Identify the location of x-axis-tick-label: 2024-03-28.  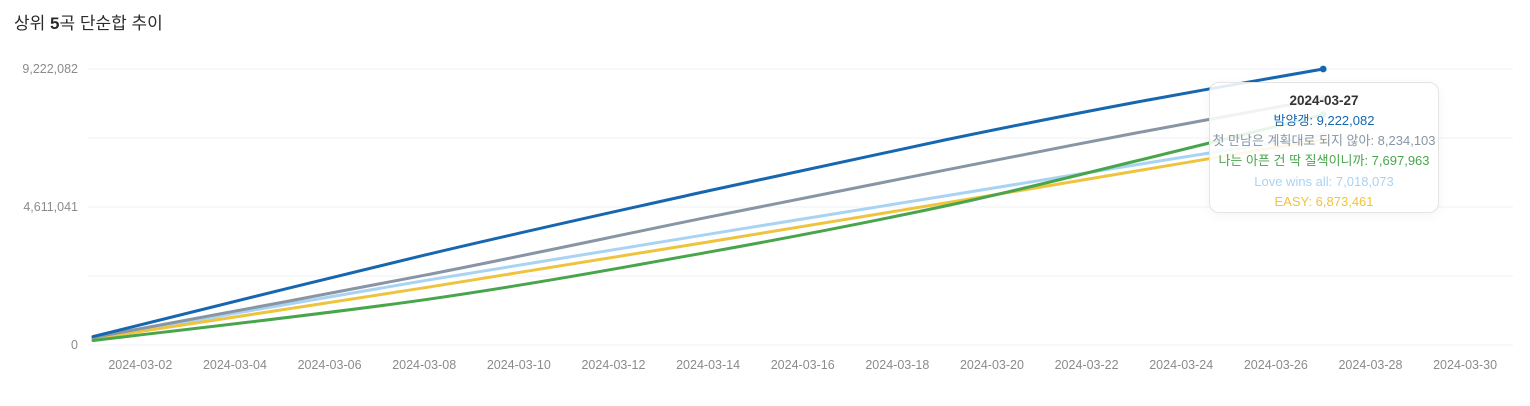
(1370, 365).